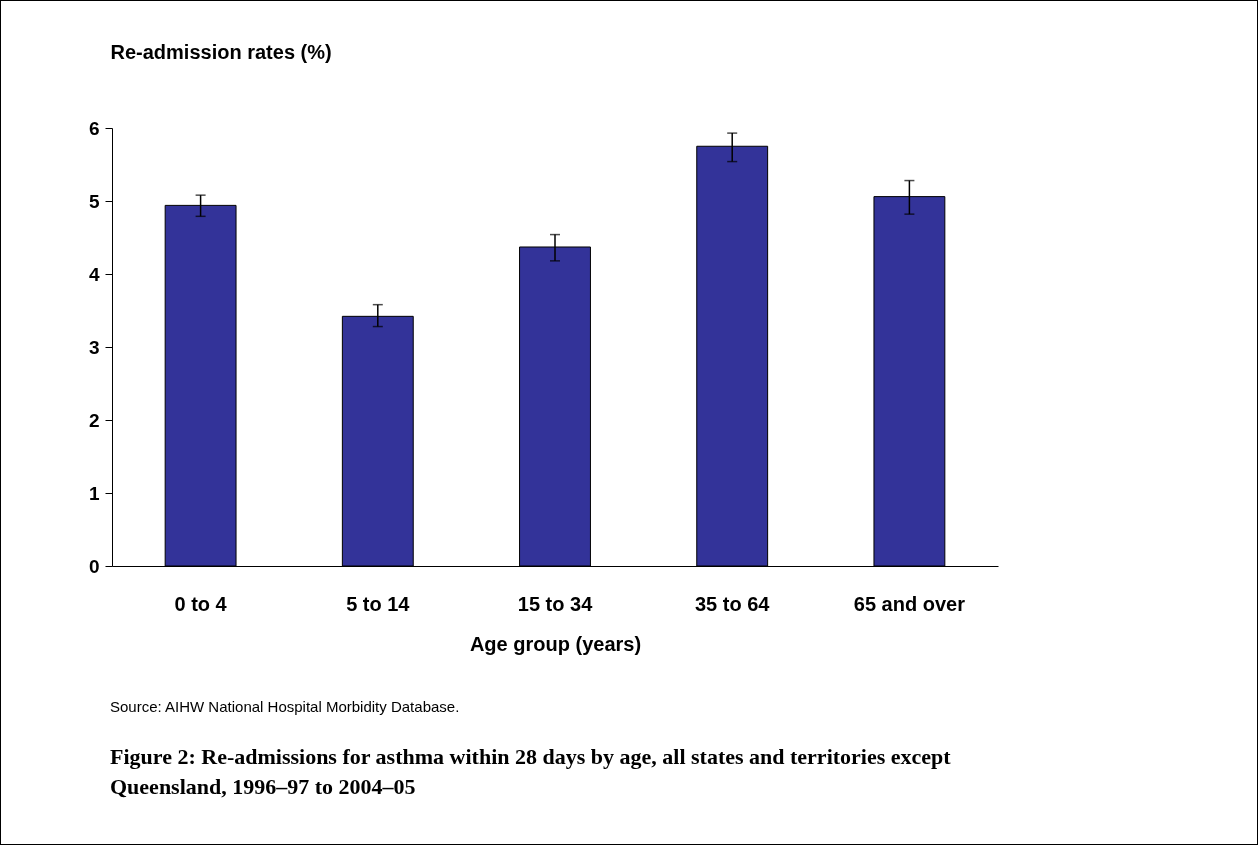  Describe the element at coordinates (94, 347) in the screenshot. I see `y-tick-label: 3` at that location.